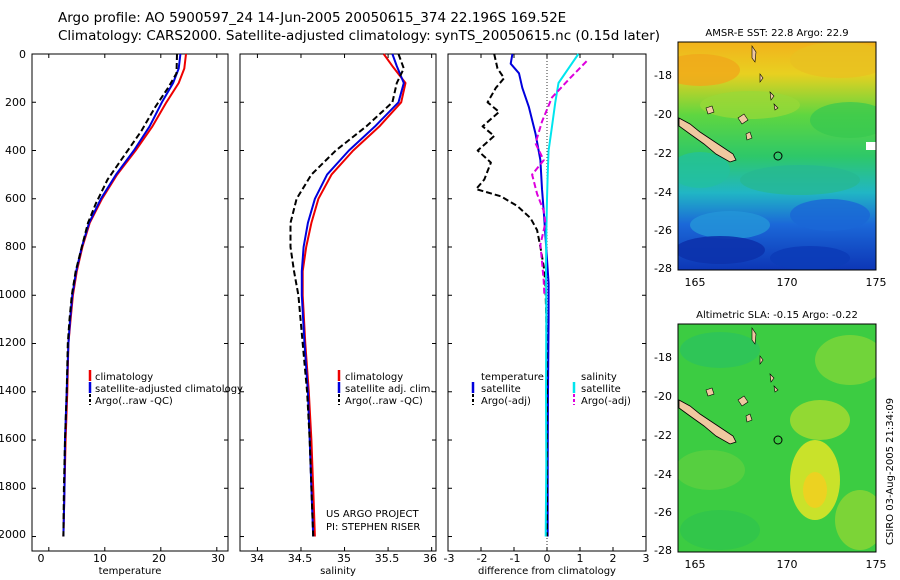 The width and height of the screenshot is (900, 580). Describe the element at coordinates (15, 198) in the screenshot. I see `depth-tick-label: 600` at that location.